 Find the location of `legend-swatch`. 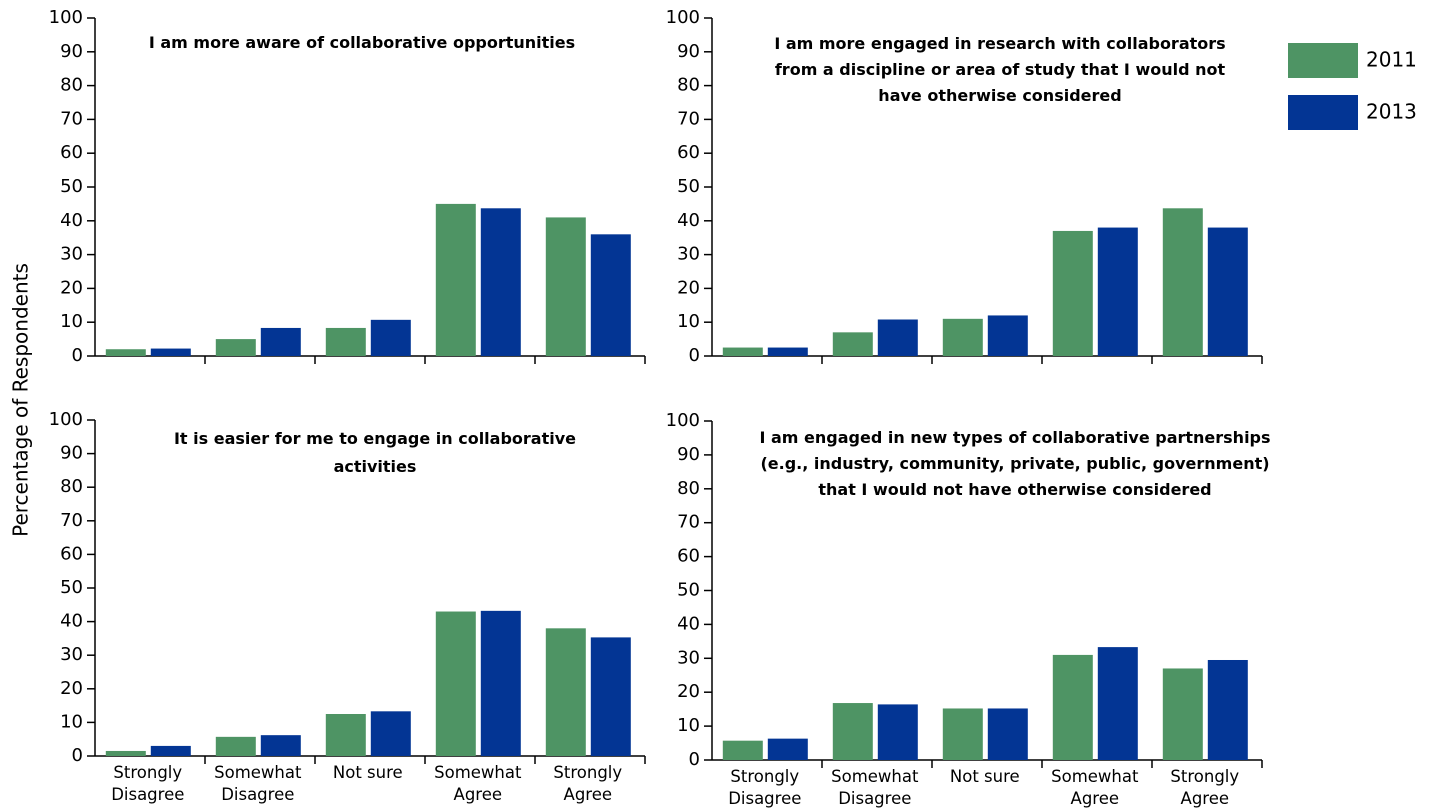

legend-swatch is located at coordinates (1323, 60).